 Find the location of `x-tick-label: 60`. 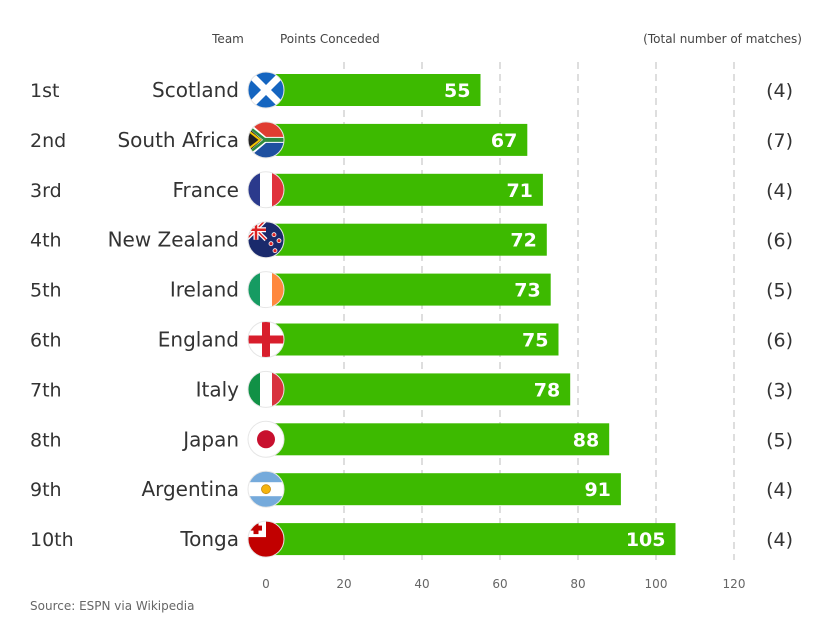

x-tick-label: 60 is located at coordinates (499, 584).